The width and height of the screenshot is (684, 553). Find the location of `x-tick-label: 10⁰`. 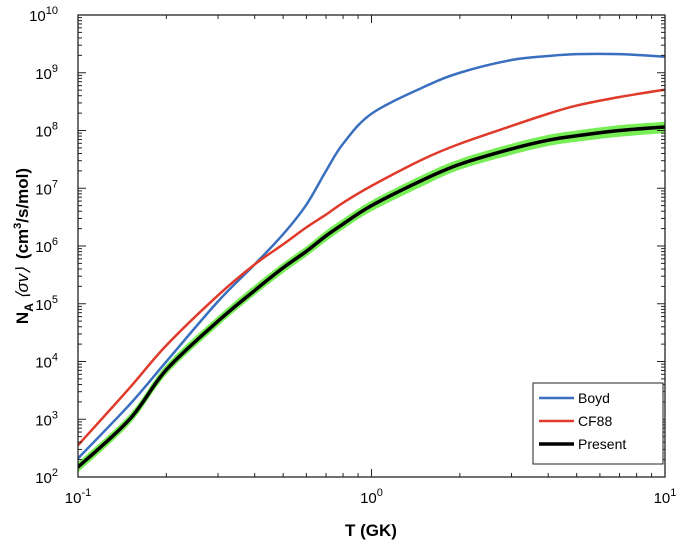

x-tick-label: 10⁰ is located at coordinates (371, 497).